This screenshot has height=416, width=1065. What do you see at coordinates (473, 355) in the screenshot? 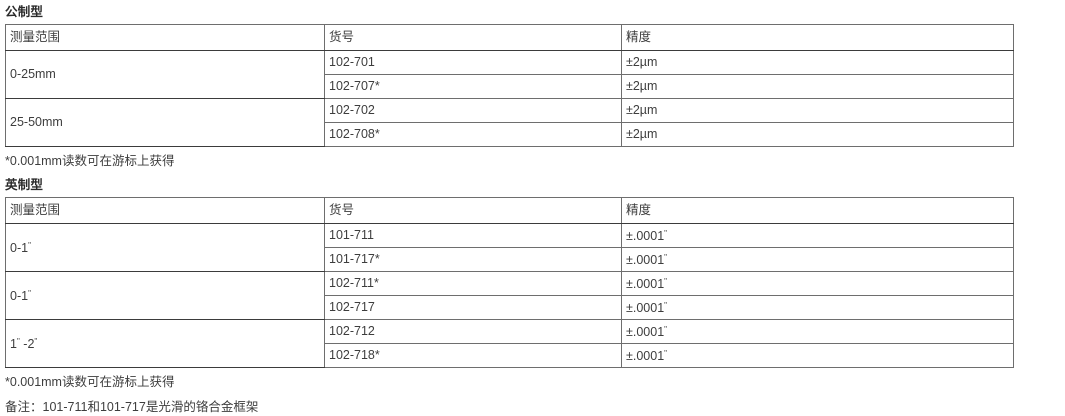
I see `part-no-cell: 102-718*` at bounding box center [473, 355].